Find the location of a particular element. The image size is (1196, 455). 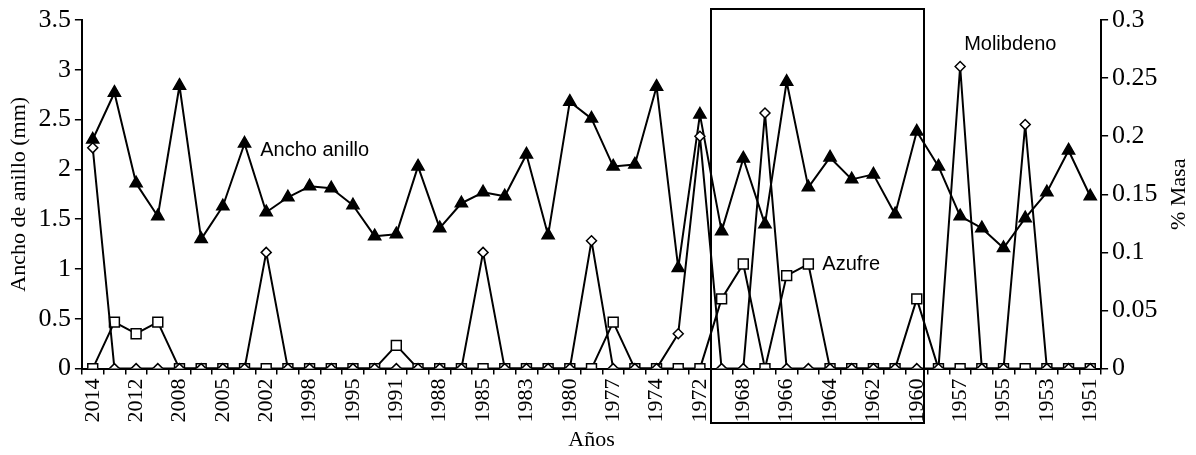

series-label: Molibdeno is located at coordinates (1010, 43).